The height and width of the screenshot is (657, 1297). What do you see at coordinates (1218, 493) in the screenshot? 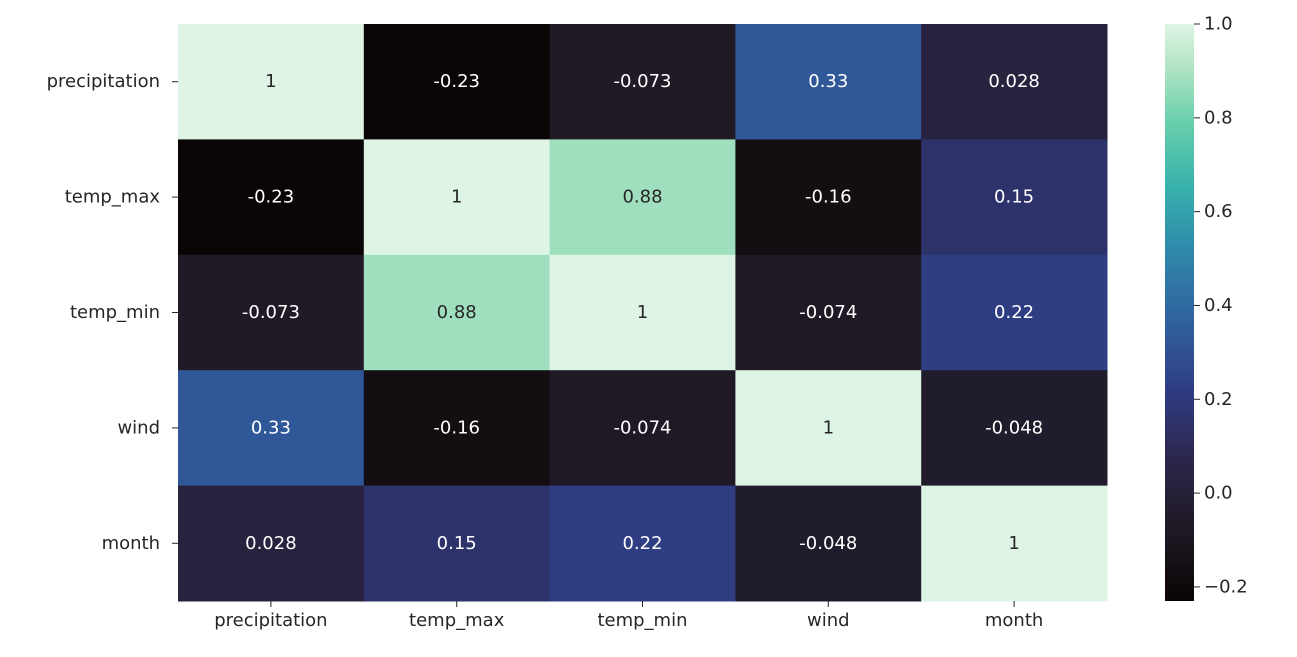
I see `colorbar-tick-label: 0.0` at bounding box center [1218, 493].